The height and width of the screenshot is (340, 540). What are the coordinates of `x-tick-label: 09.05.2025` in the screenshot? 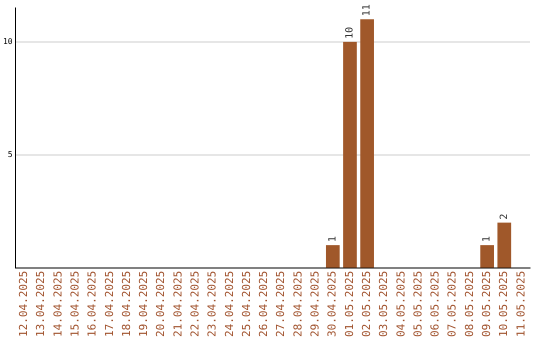 It's located at (486, 304).